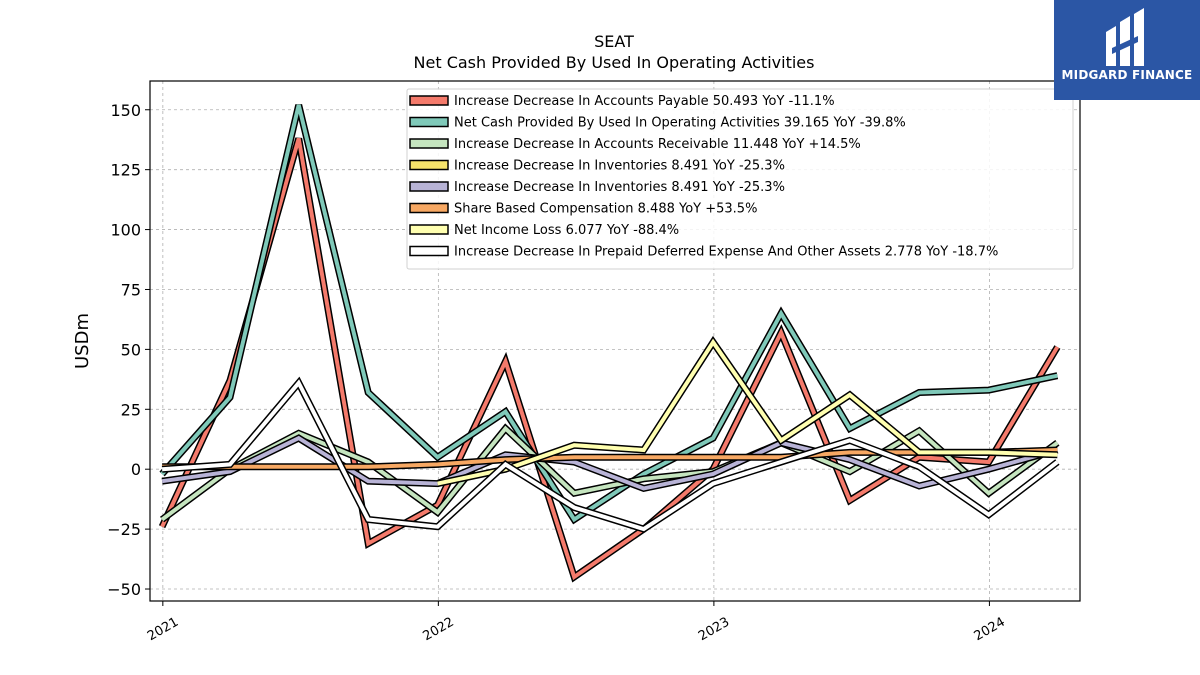 The image size is (1200, 675). What do you see at coordinates (1125, 37) in the screenshot?
I see `logo-mark-icon` at bounding box center [1125, 37].